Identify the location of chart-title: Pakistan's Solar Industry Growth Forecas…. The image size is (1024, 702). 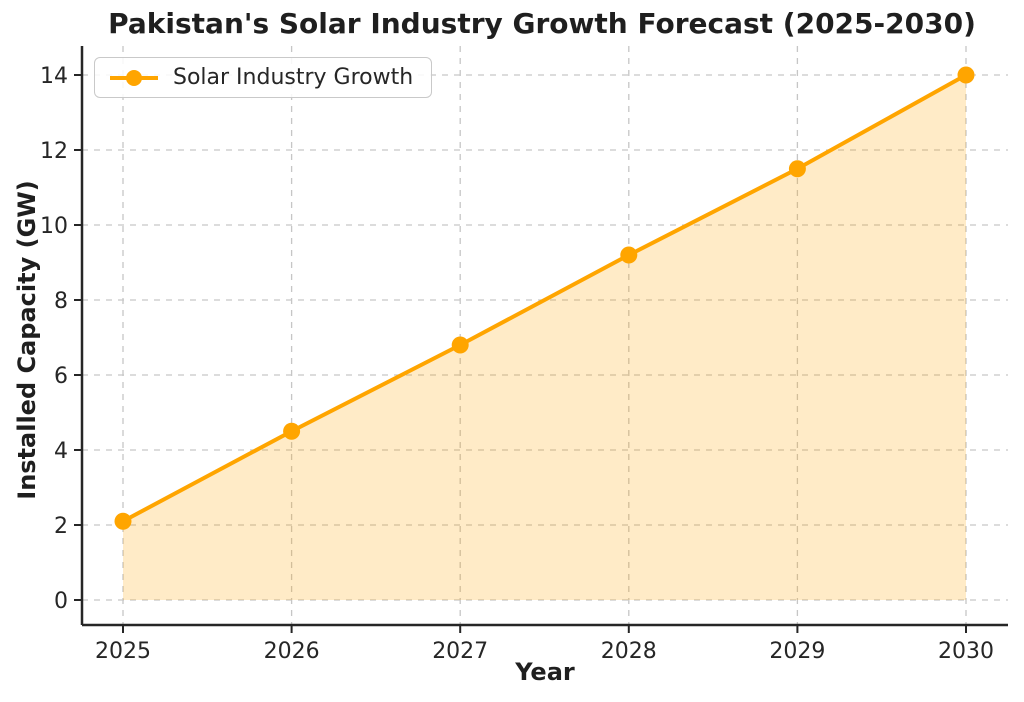
(542, 23).